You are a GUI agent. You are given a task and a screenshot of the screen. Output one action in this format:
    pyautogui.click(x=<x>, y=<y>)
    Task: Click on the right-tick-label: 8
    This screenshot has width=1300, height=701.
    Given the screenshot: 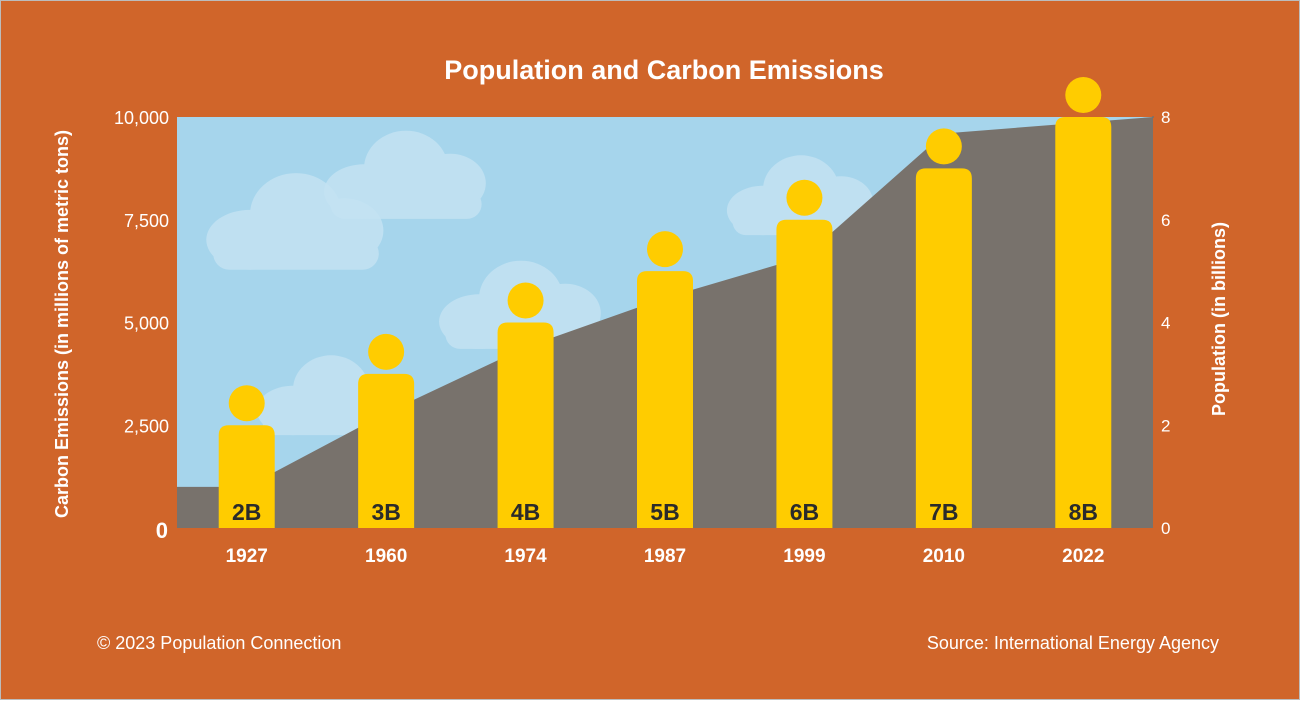 What is the action you would take?
    pyautogui.click(x=1165, y=117)
    